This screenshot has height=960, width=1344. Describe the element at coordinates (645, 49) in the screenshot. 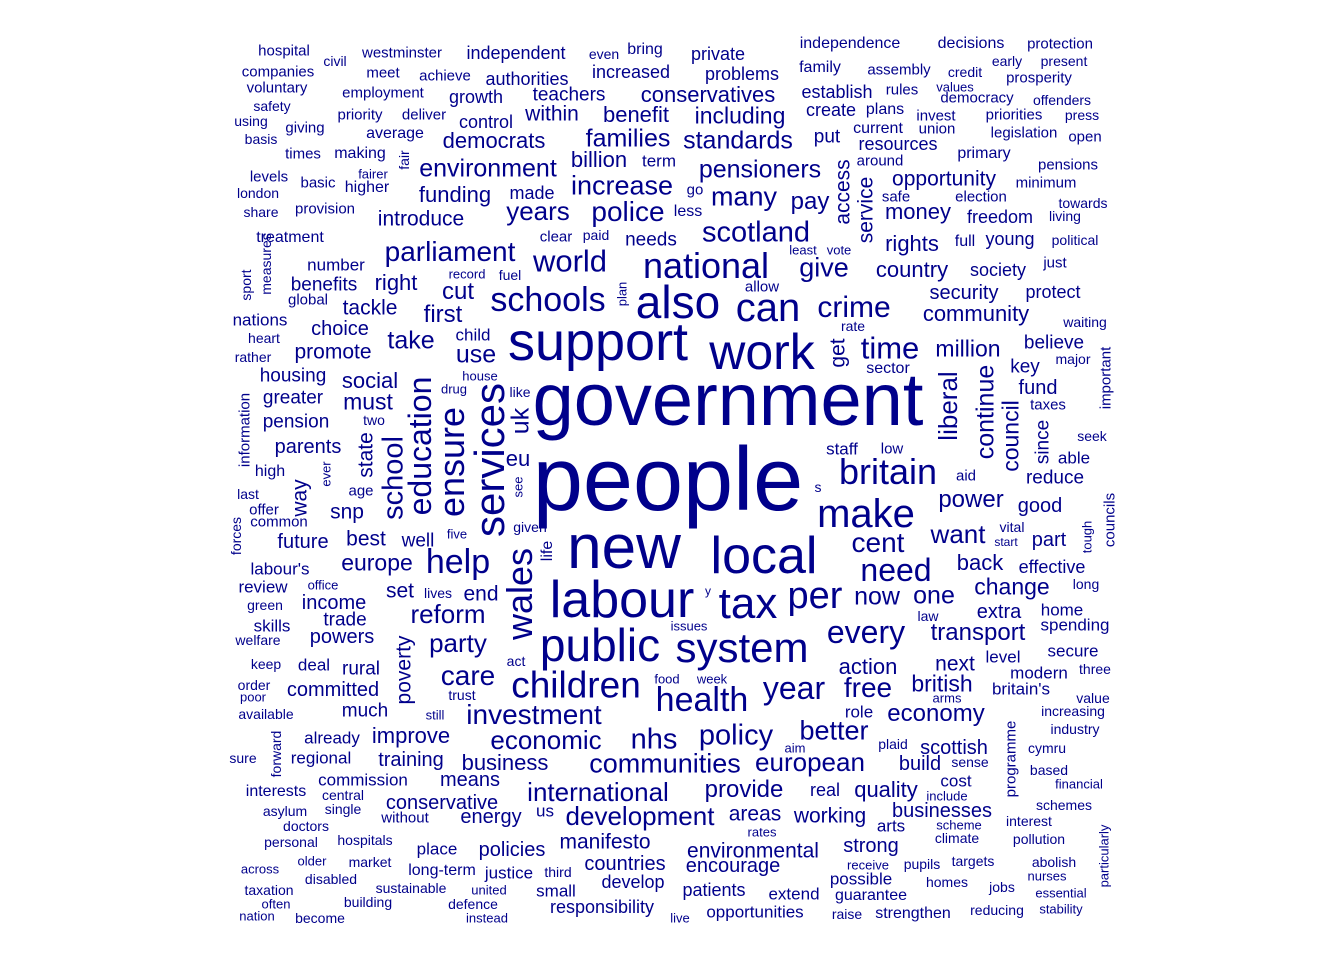

I see `word-bring: bring` at that location.